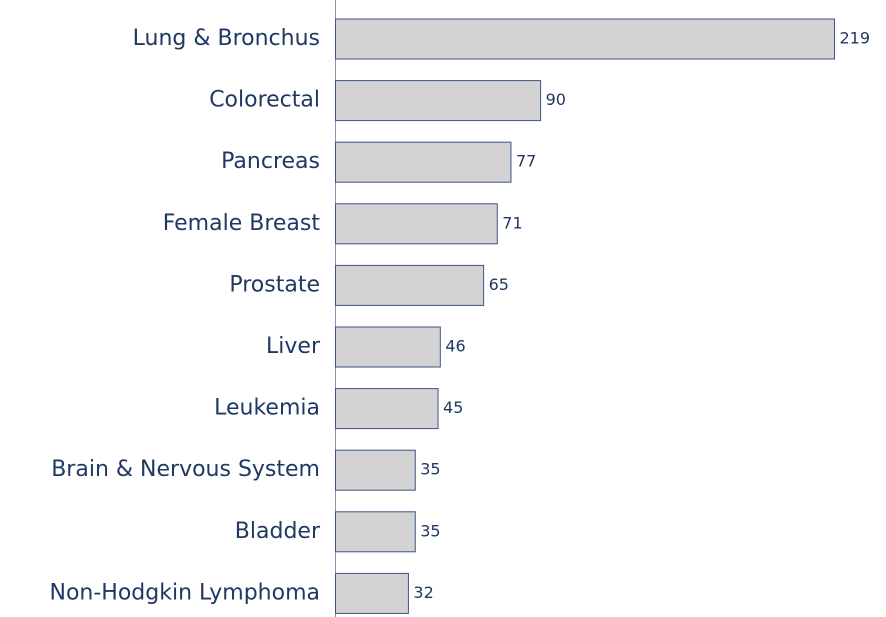 Image resolution: width=886 pixels, height=617 pixels. What do you see at coordinates (264, 100) in the screenshot?
I see `category-label: Colorectal` at bounding box center [264, 100].